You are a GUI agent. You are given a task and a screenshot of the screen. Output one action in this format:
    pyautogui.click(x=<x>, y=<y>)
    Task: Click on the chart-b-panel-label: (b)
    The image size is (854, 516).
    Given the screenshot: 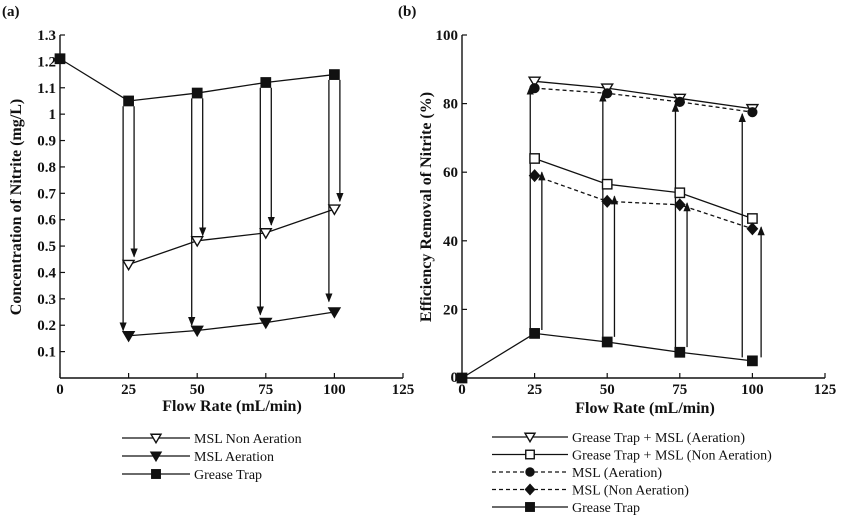 What is the action you would take?
    pyautogui.click(x=407, y=12)
    